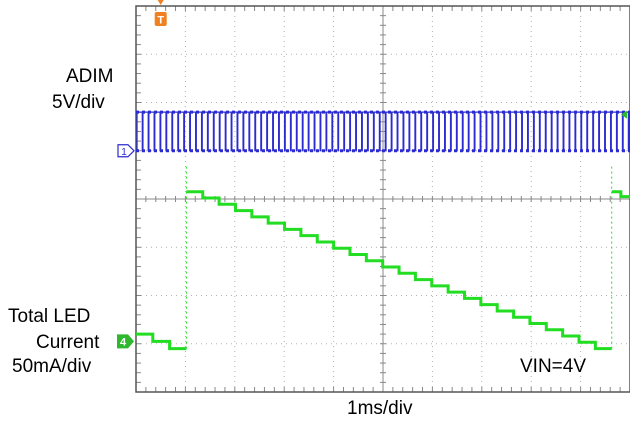 The width and height of the screenshot is (630, 422). I want to click on ch1-name-label: ADIM, so click(90, 76).